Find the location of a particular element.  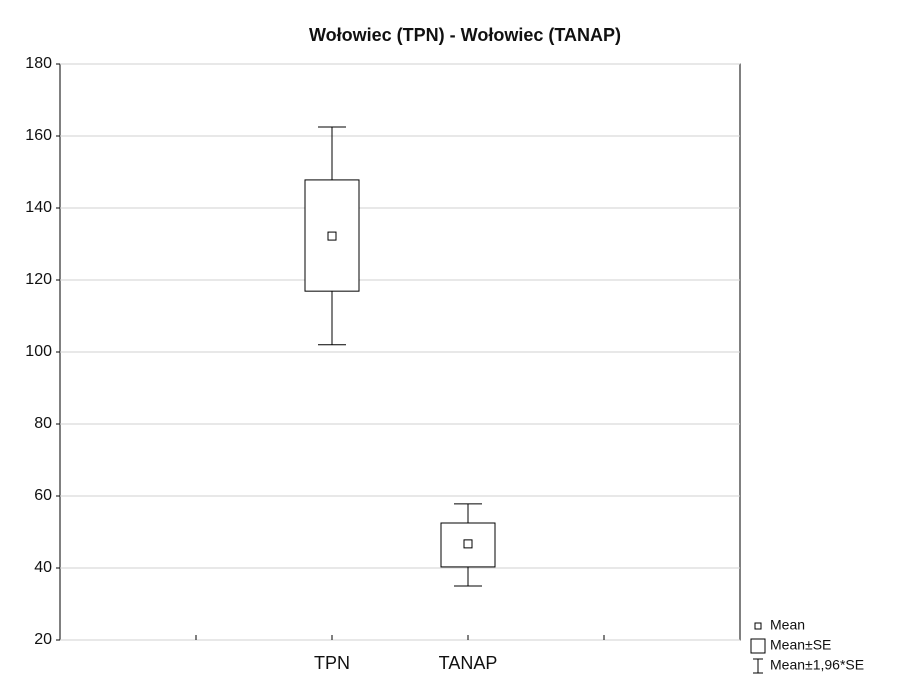

legend-label: Mean is located at coordinates (787, 625).